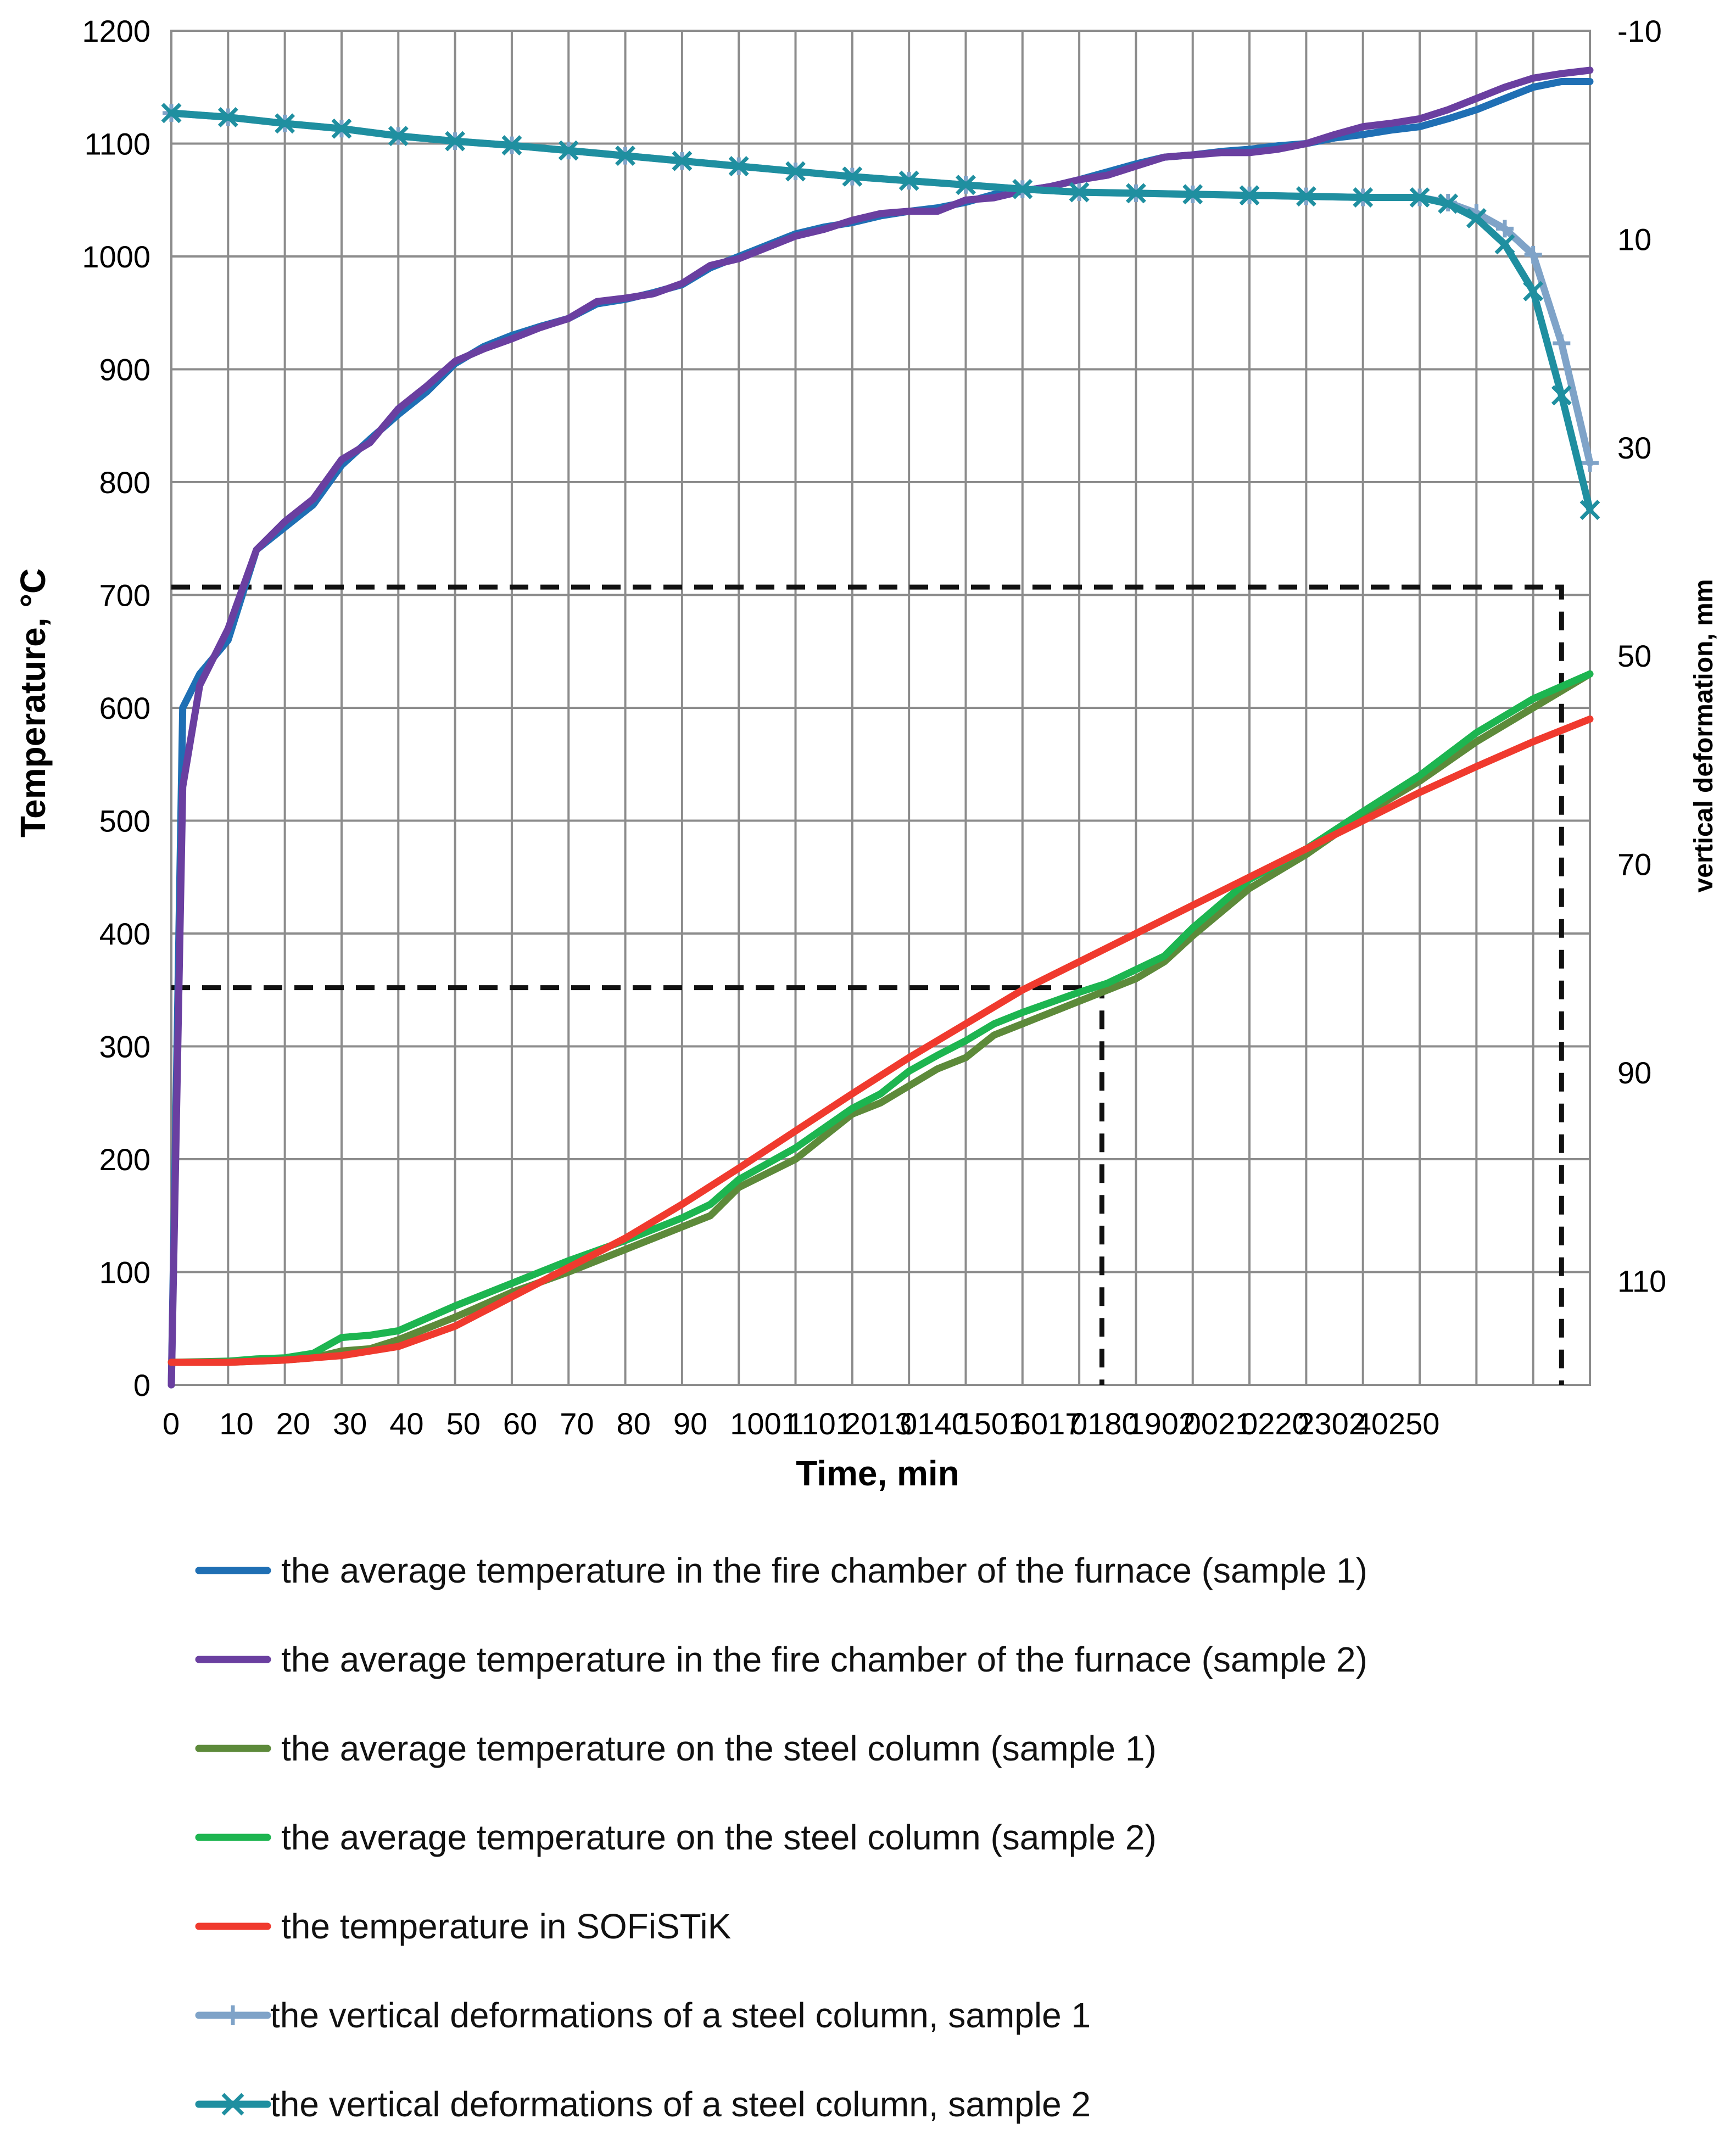 The width and height of the screenshot is (1736, 2135). What do you see at coordinates (1161, 1423) in the screenshot?
I see `x-tick-label: 1902` at bounding box center [1161, 1423].